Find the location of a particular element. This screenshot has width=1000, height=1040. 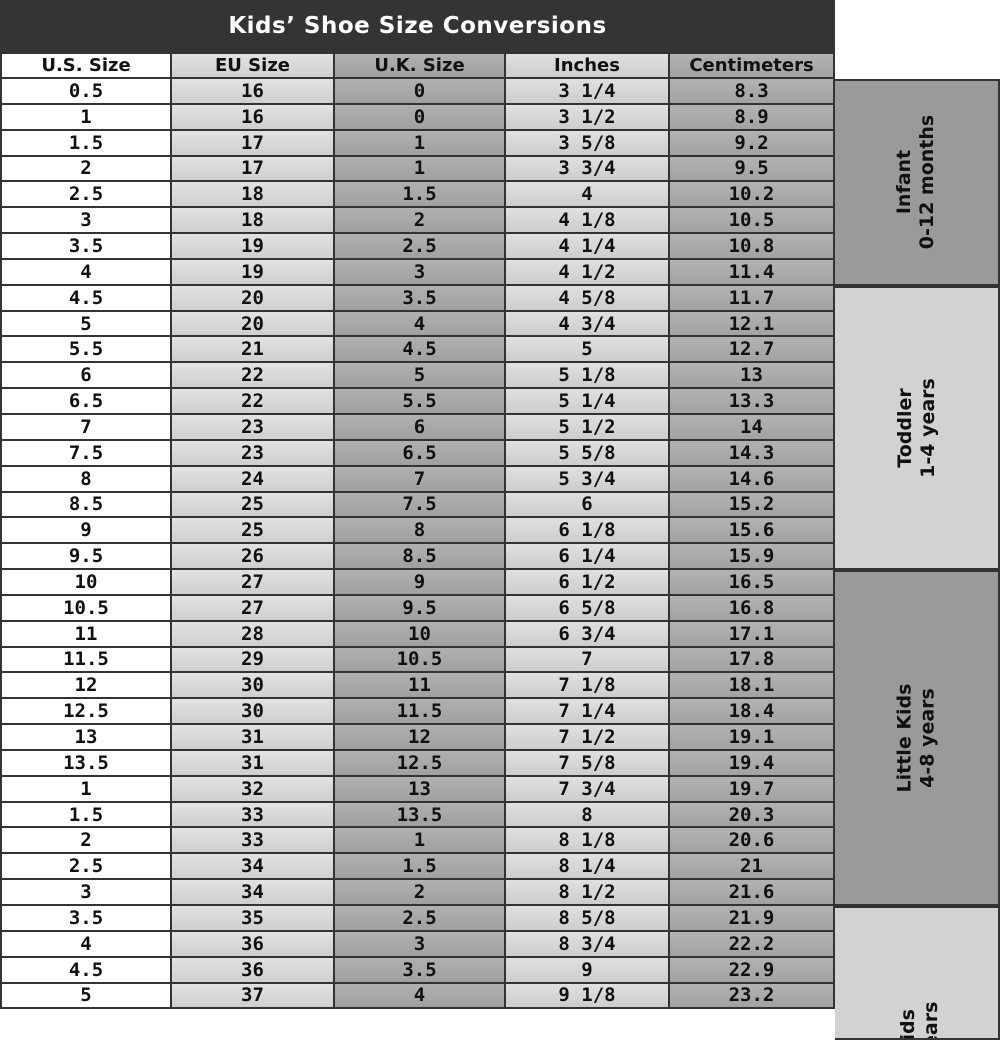

cell-us-size: 12.5 is located at coordinates (86, 712).